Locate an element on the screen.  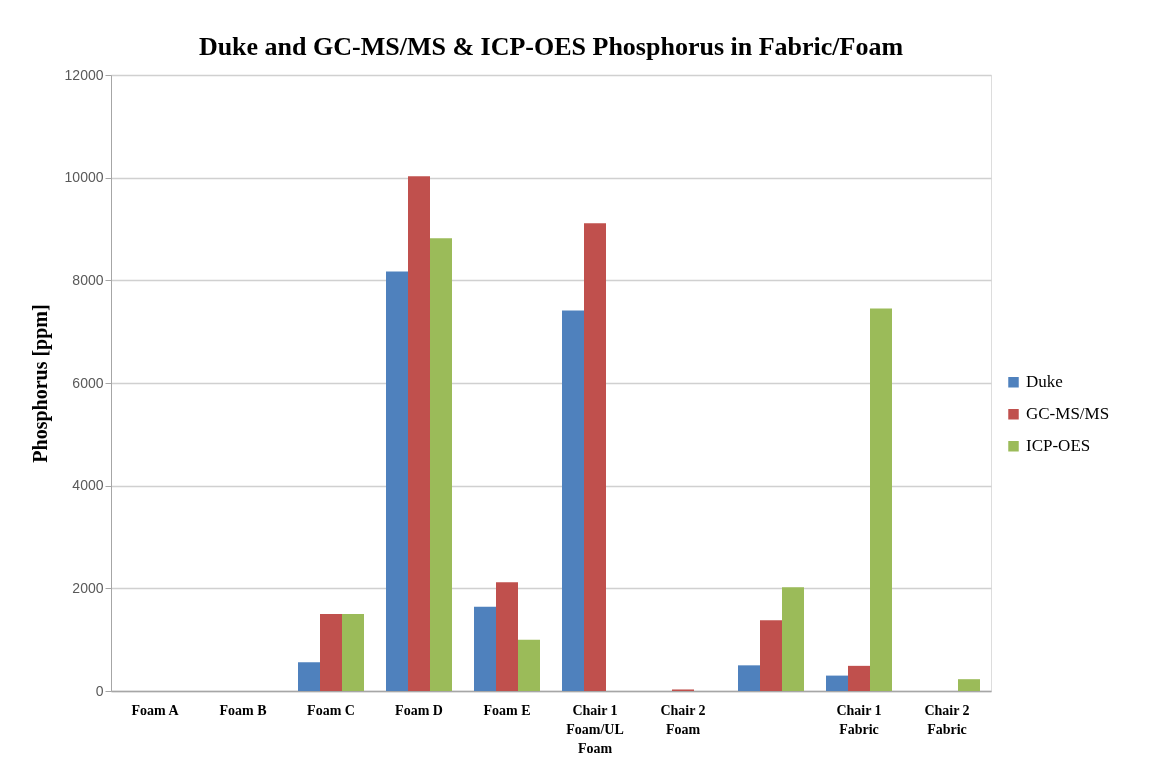
x-tick-label: Foam C is located at coordinates (331, 710).